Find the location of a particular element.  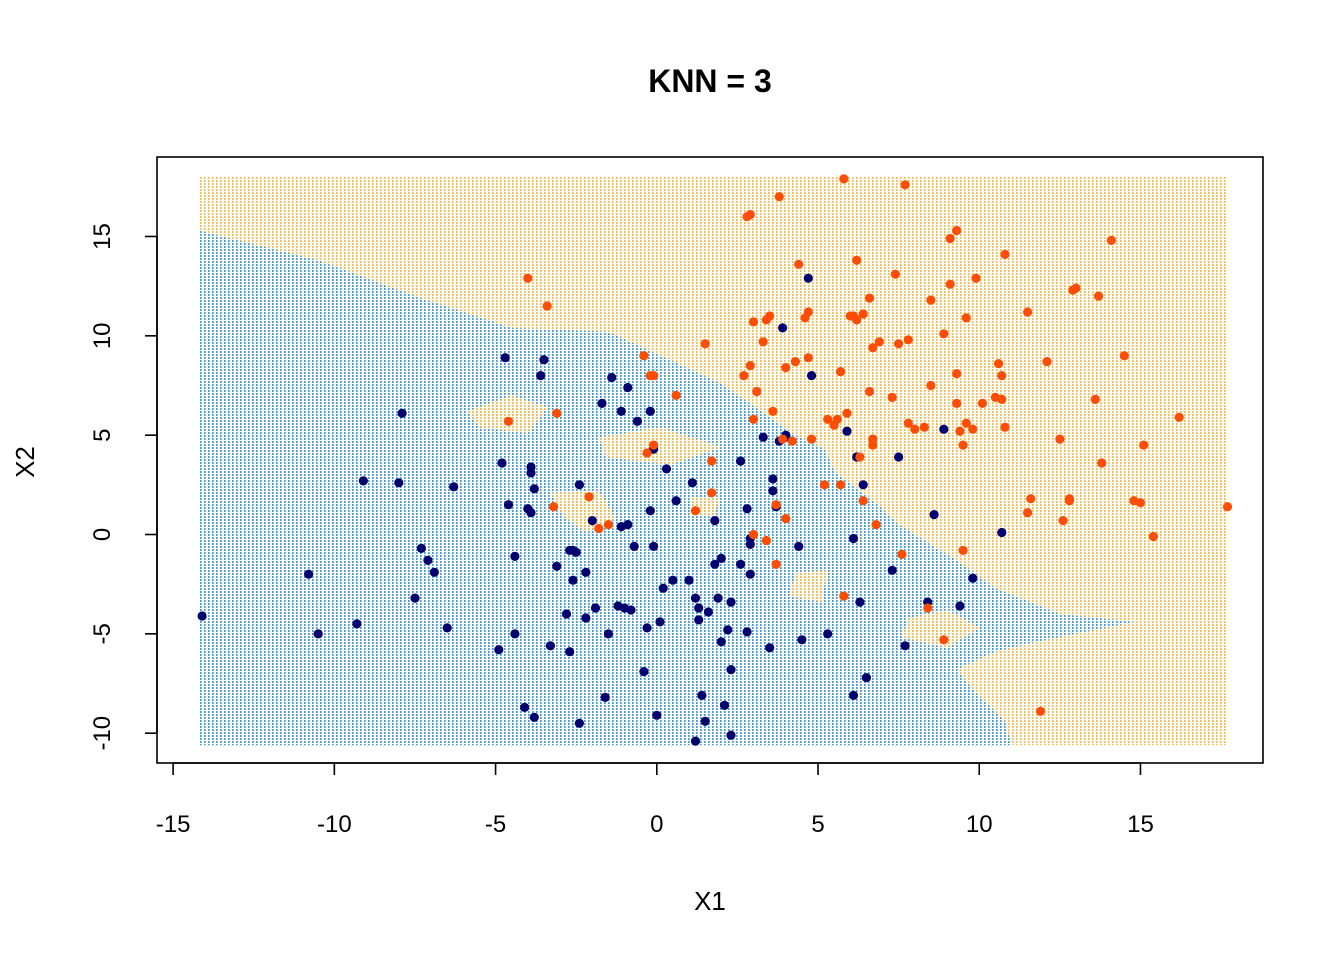

y-tick-label: -10 is located at coordinates (102, 733).